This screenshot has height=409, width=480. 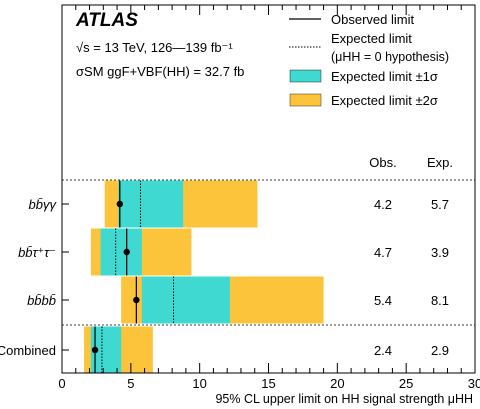 What do you see at coordinates (372, 19) in the screenshot?
I see `legend-observed-label: Observed limit` at bounding box center [372, 19].